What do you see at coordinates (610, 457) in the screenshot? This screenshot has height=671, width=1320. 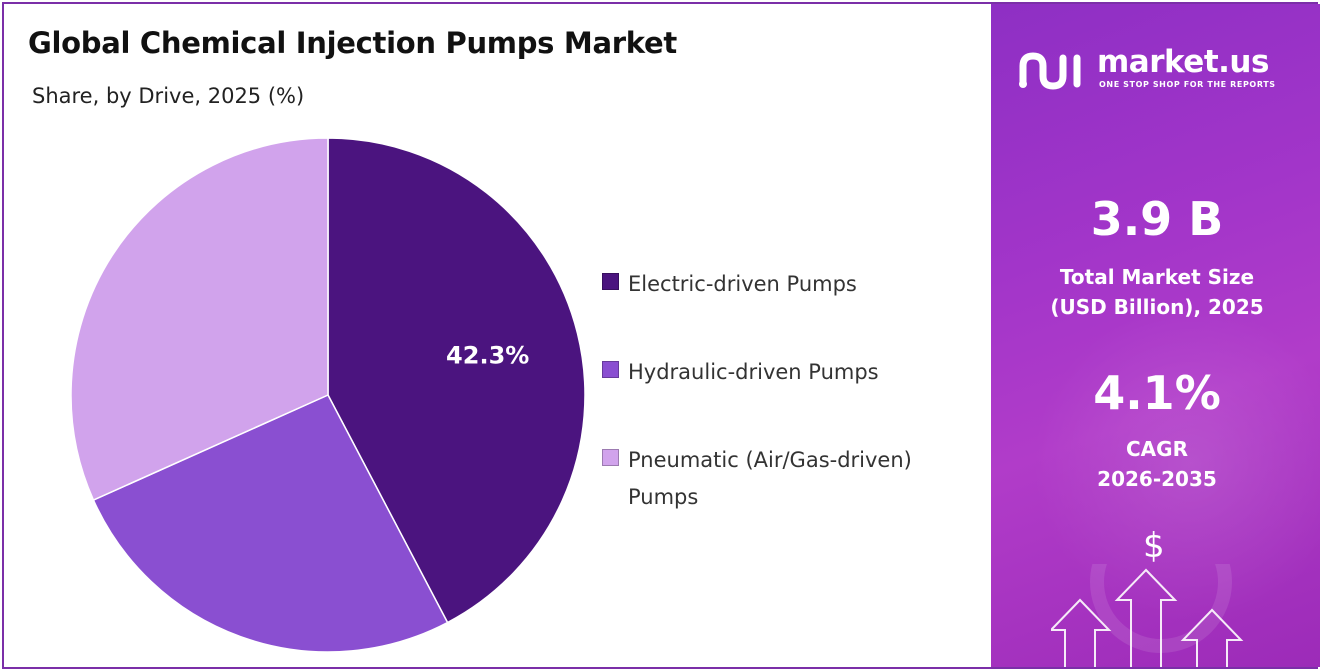 I see `legend-swatch-pneumatic` at bounding box center [610, 457].